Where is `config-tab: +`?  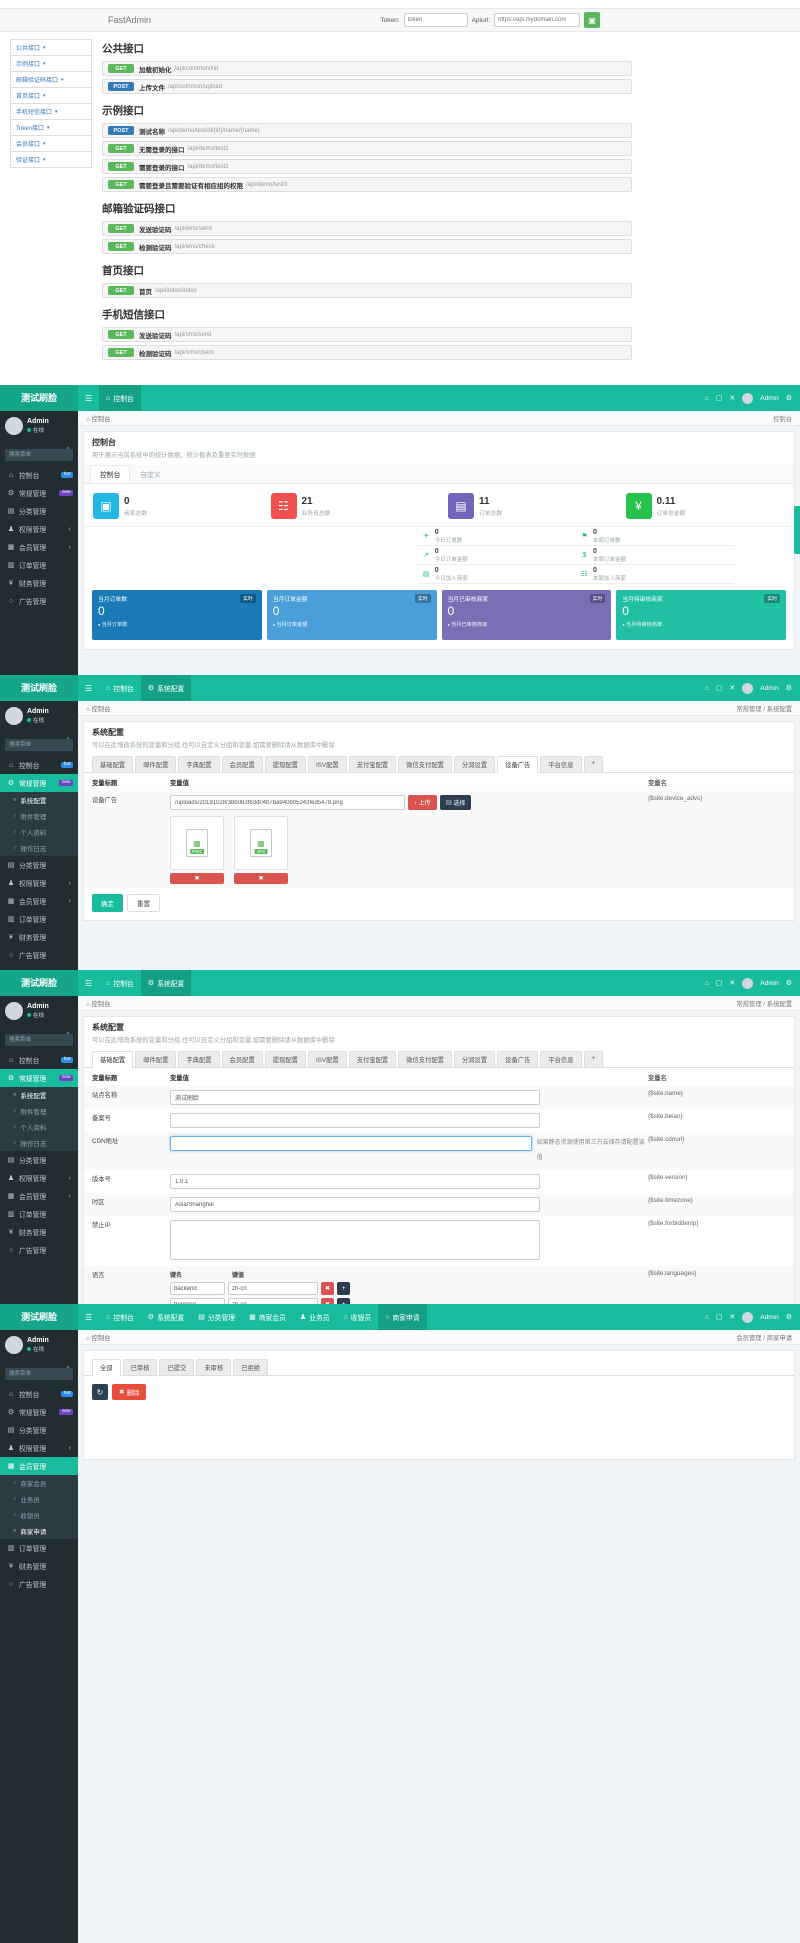 config-tab: + is located at coordinates (593, 1059).